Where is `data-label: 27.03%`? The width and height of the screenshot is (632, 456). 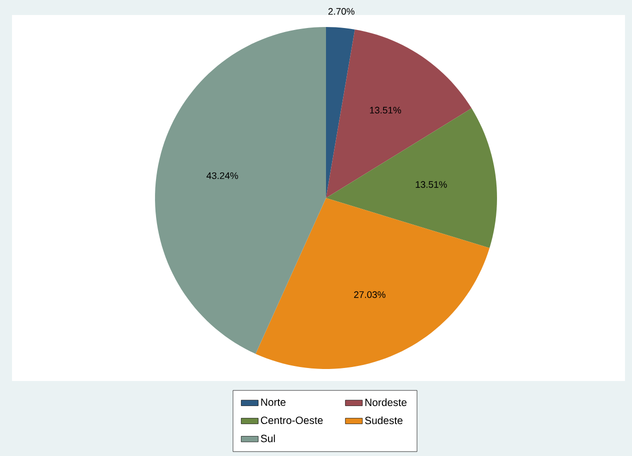
data-label: 27.03% is located at coordinates (370, 294).